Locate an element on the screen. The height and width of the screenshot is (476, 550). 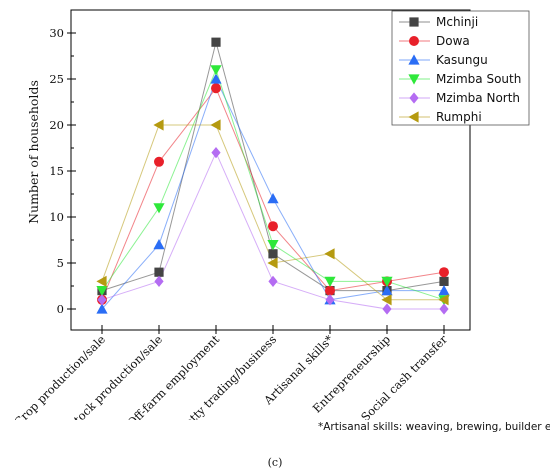
y-axis-title: Number of households is located at coordinates (33, 152).